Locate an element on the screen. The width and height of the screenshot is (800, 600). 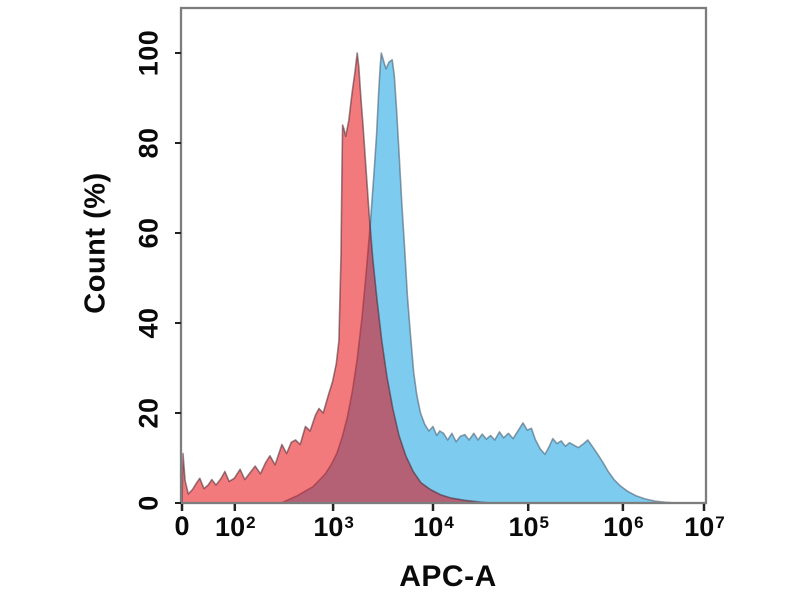
y-tick-label: 100 is located at coordinates (148, 53).